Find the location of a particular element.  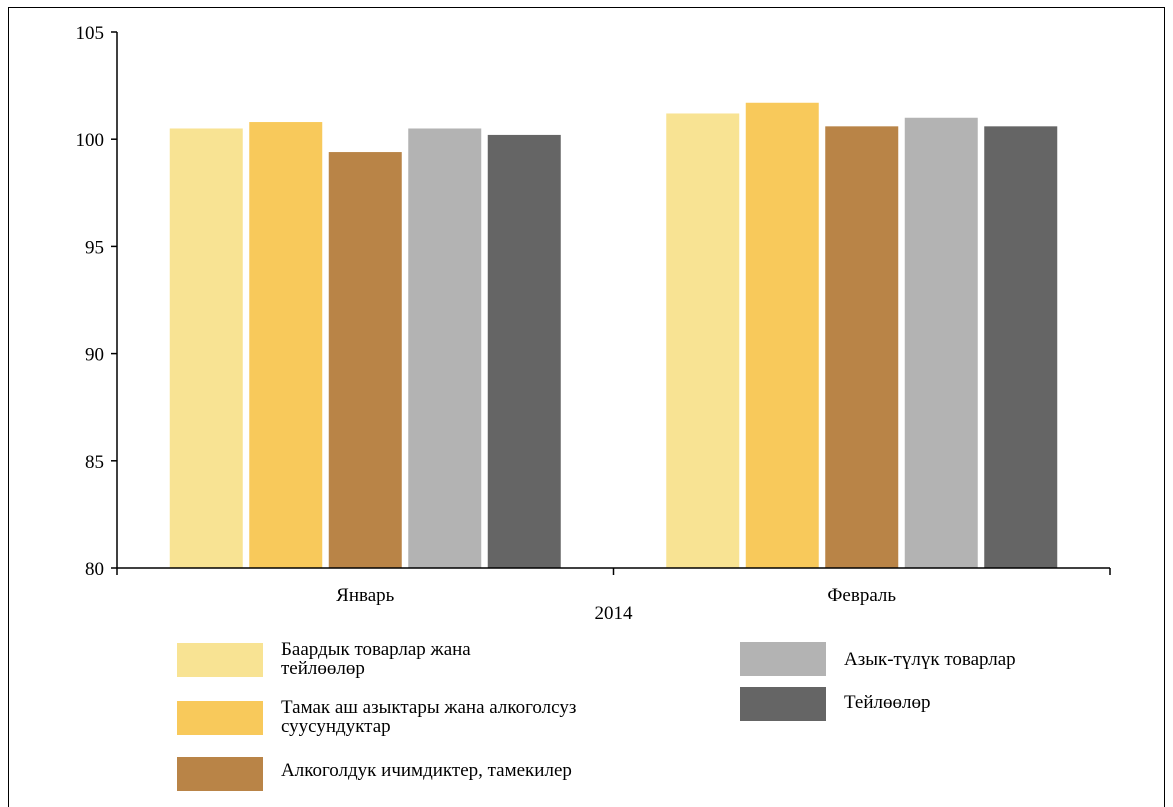

y-tick-label: 100 is located at coordinates (90, 140).